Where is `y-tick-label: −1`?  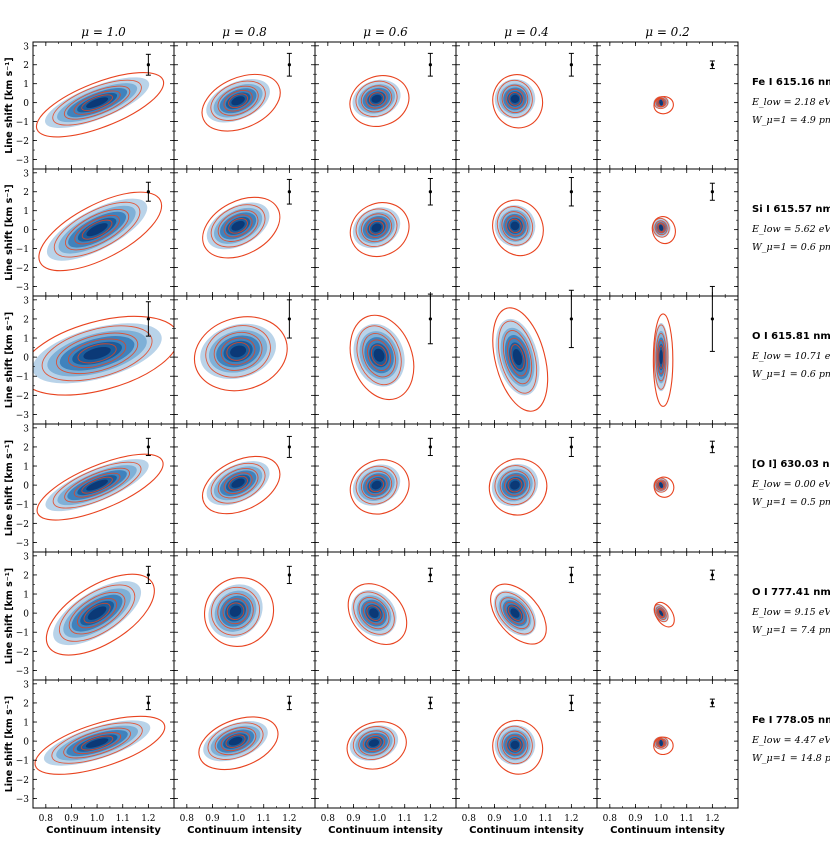 y-tick-label: −1 is located at coordinates (22, 506).